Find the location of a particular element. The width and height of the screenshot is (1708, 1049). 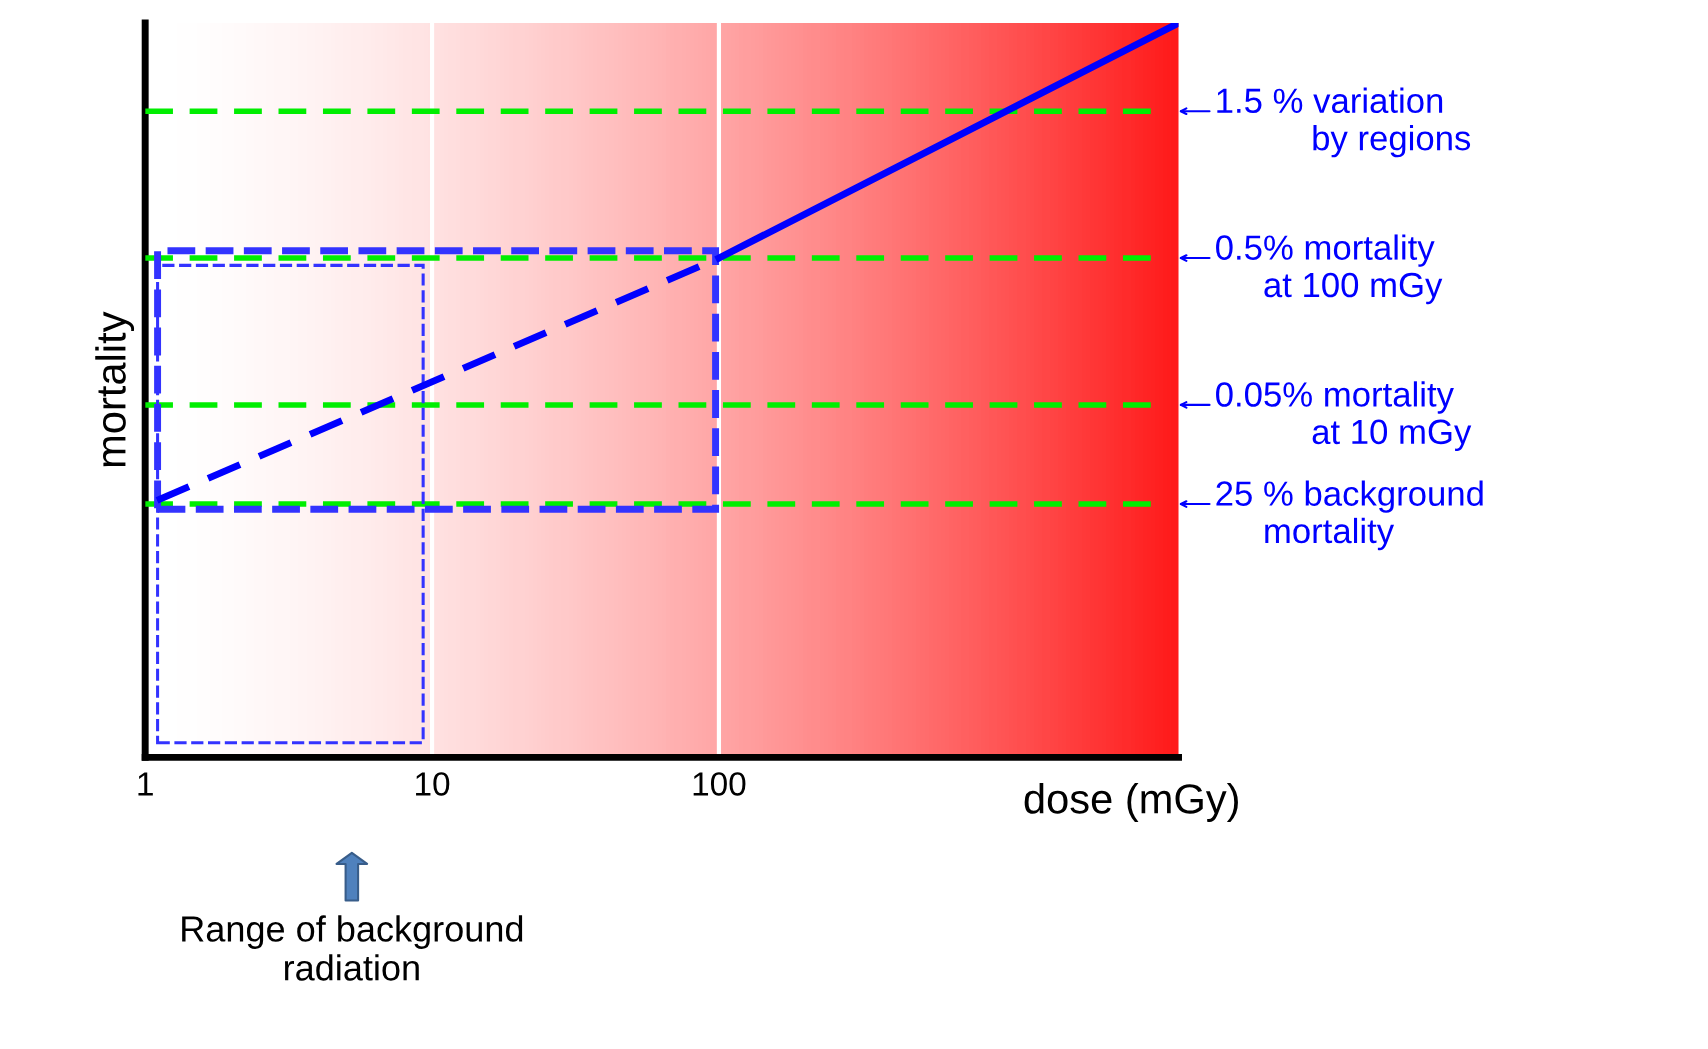

ref-line-label: 0.5% mortality at 100 mGy is located at coordinates (1329, 269).